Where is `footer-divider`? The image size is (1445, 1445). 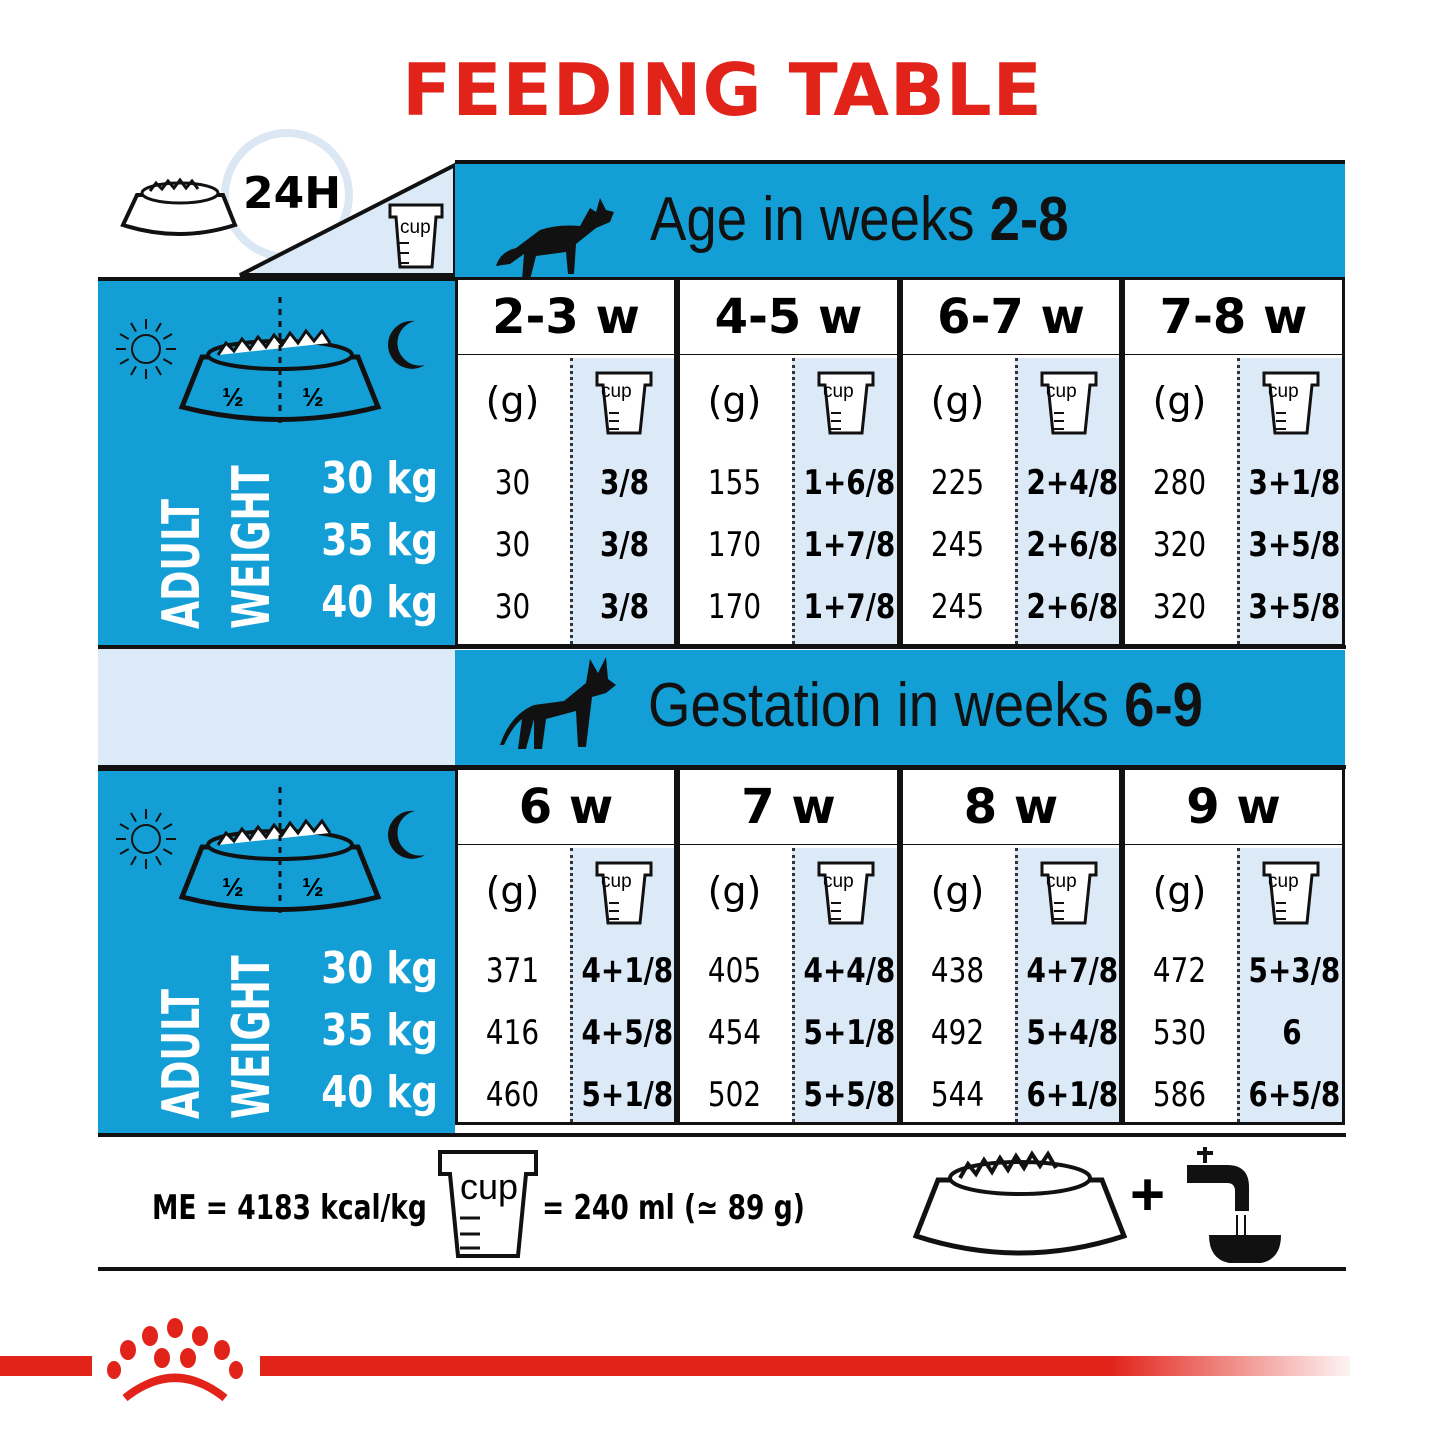 footer-divider is located at coordinates (722, 1269).